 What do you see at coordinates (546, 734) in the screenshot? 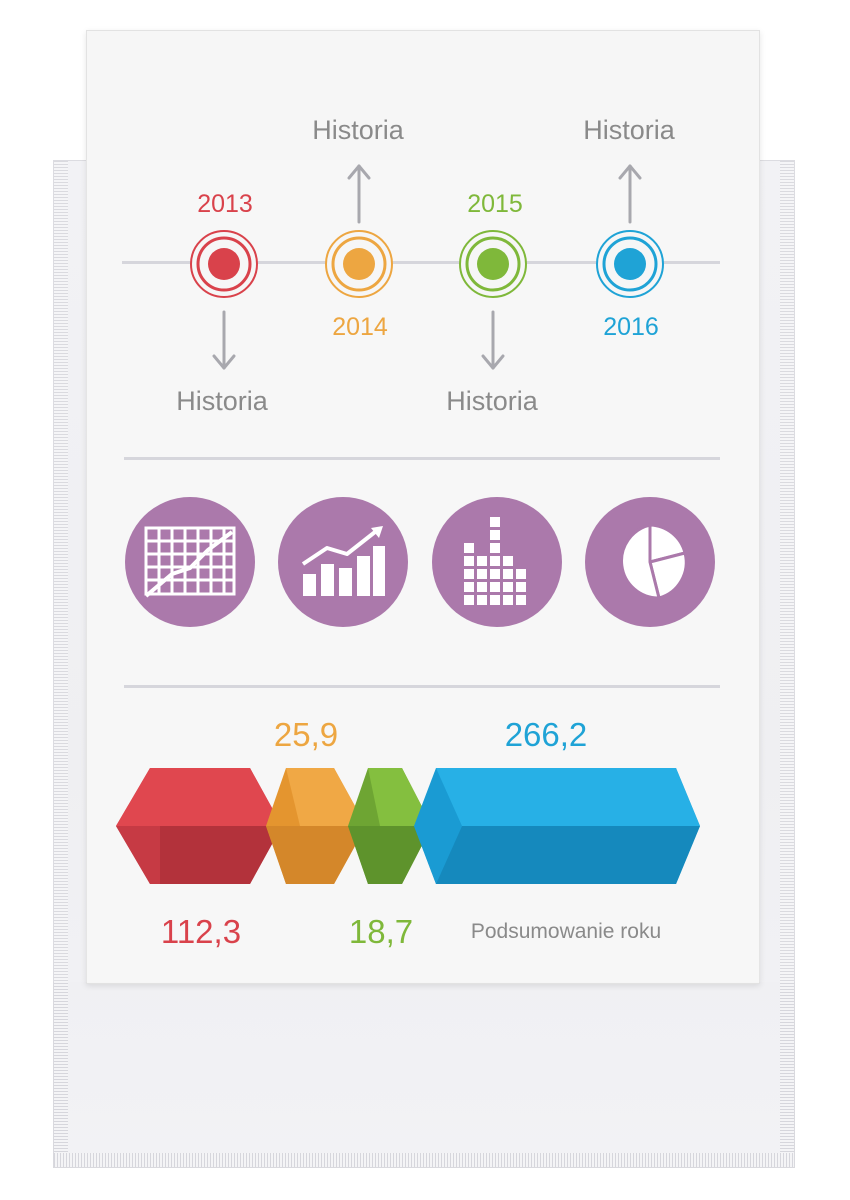
I see `value-blue: 266,2` at bounding box center [546, 734].